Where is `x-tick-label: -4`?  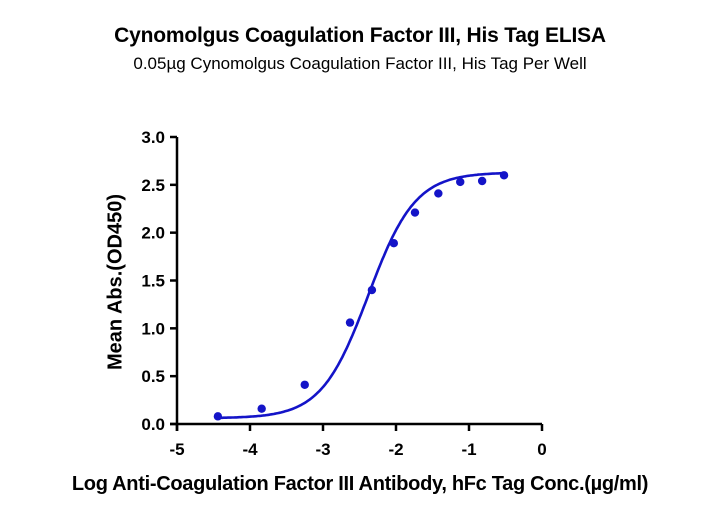 x-tick-label: -4 is located at coordinates (250, 449).